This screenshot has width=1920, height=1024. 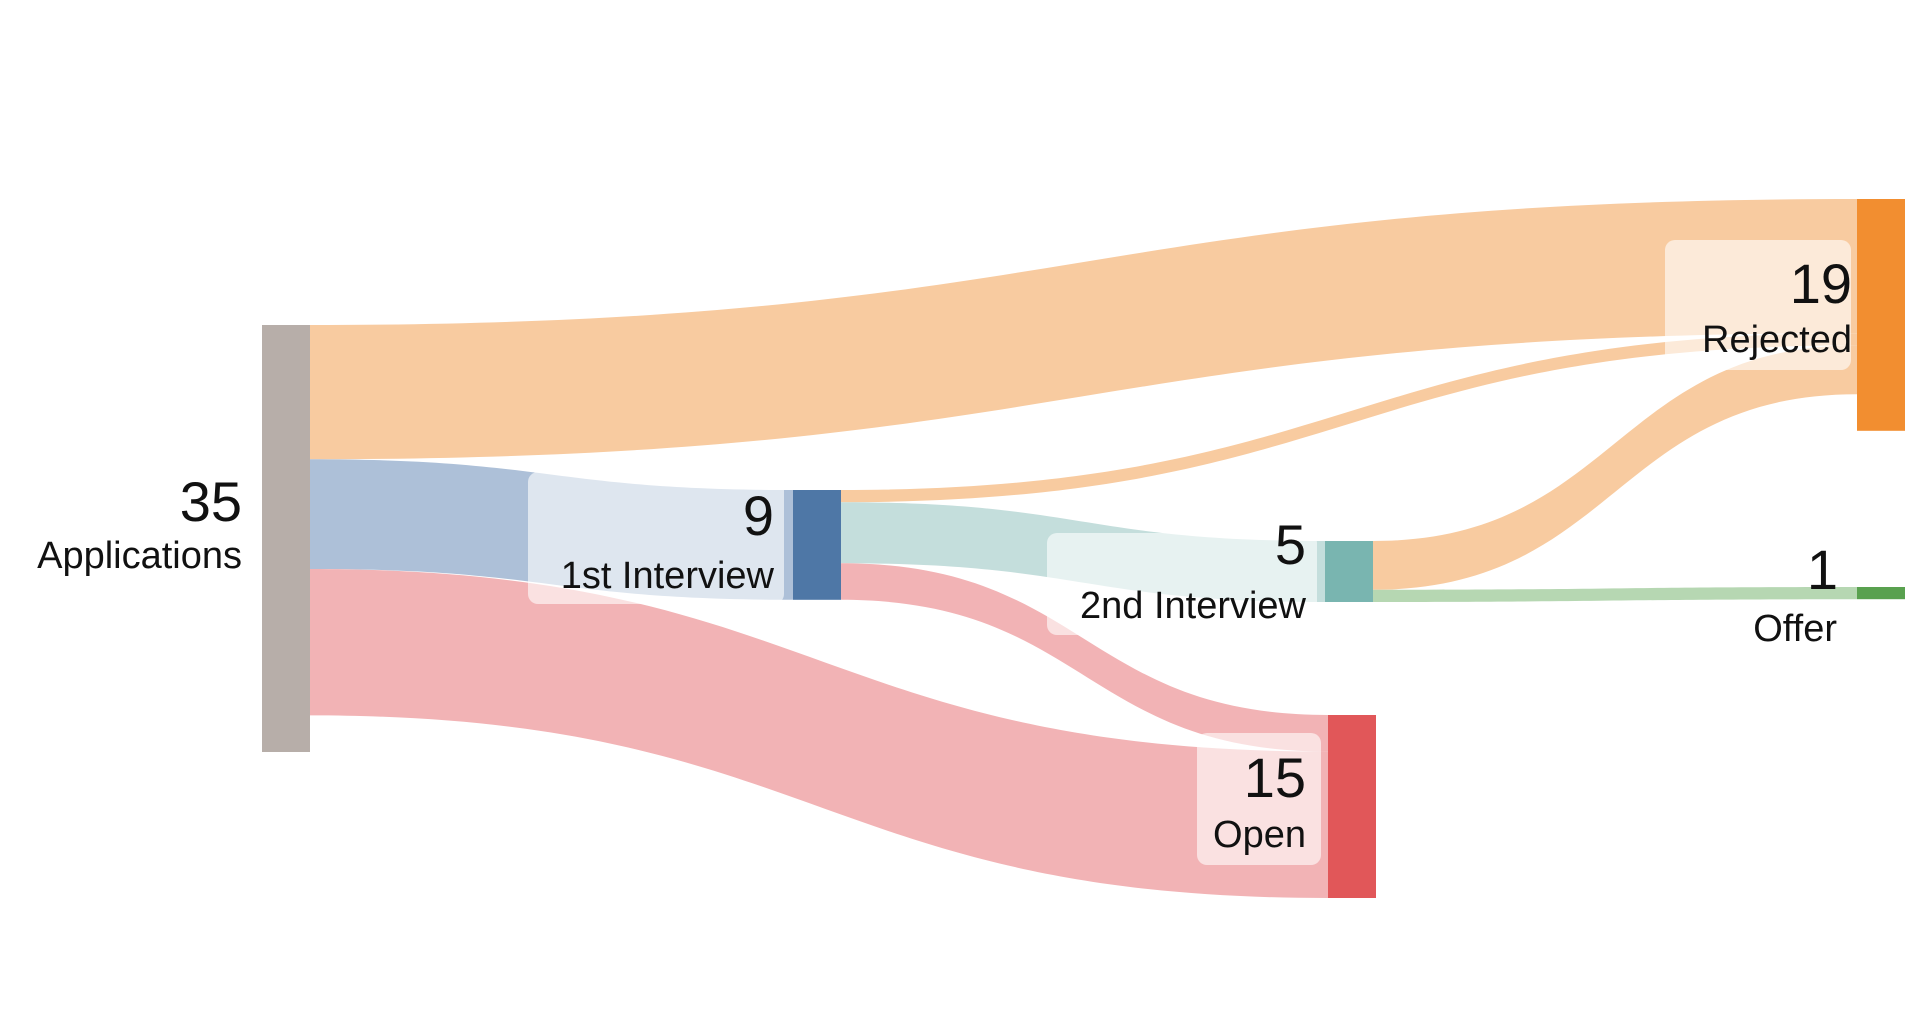 What do you see at coordinates (1758, 305) in the screenshot?
I see `label-backdrop-rejected` at bounding box center [1758, 305].